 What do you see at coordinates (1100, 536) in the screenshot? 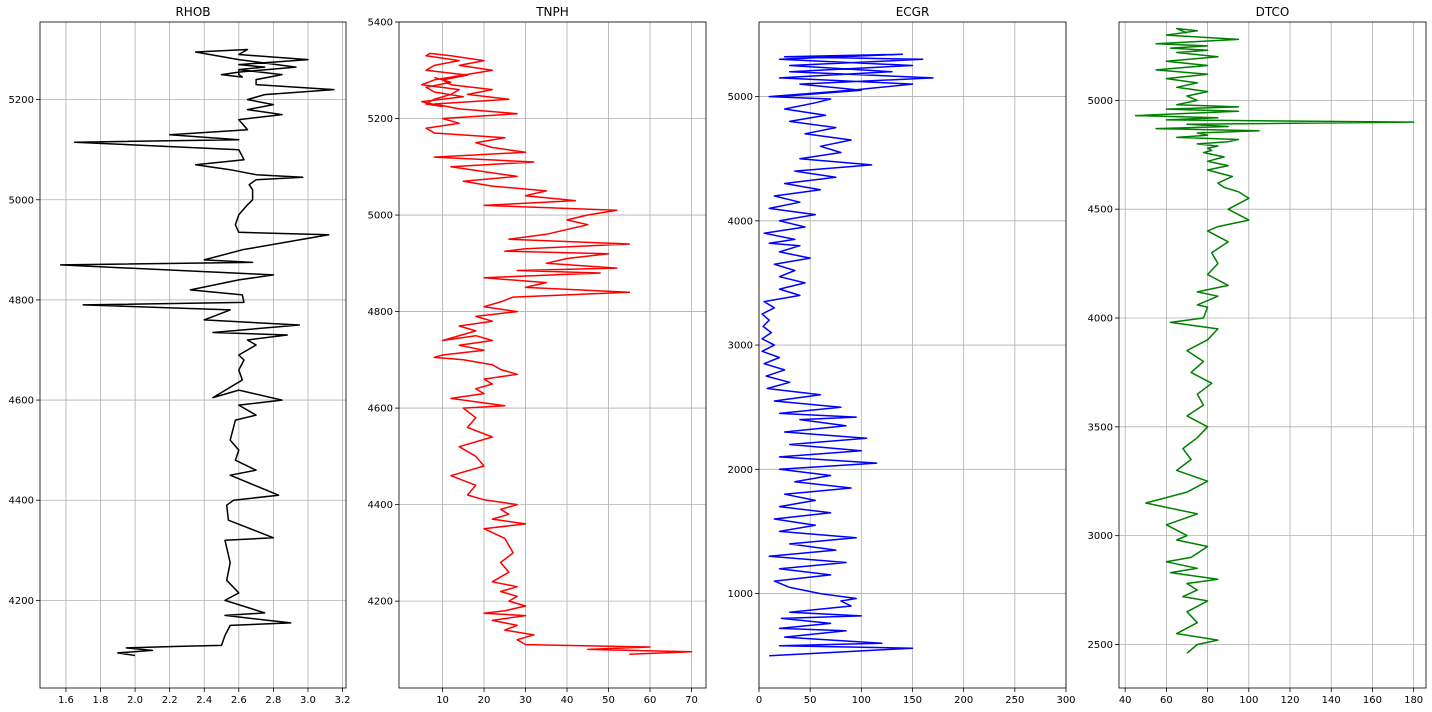
I see `dtco-ytick-label: 3000` at bounding box center [1100, 536].